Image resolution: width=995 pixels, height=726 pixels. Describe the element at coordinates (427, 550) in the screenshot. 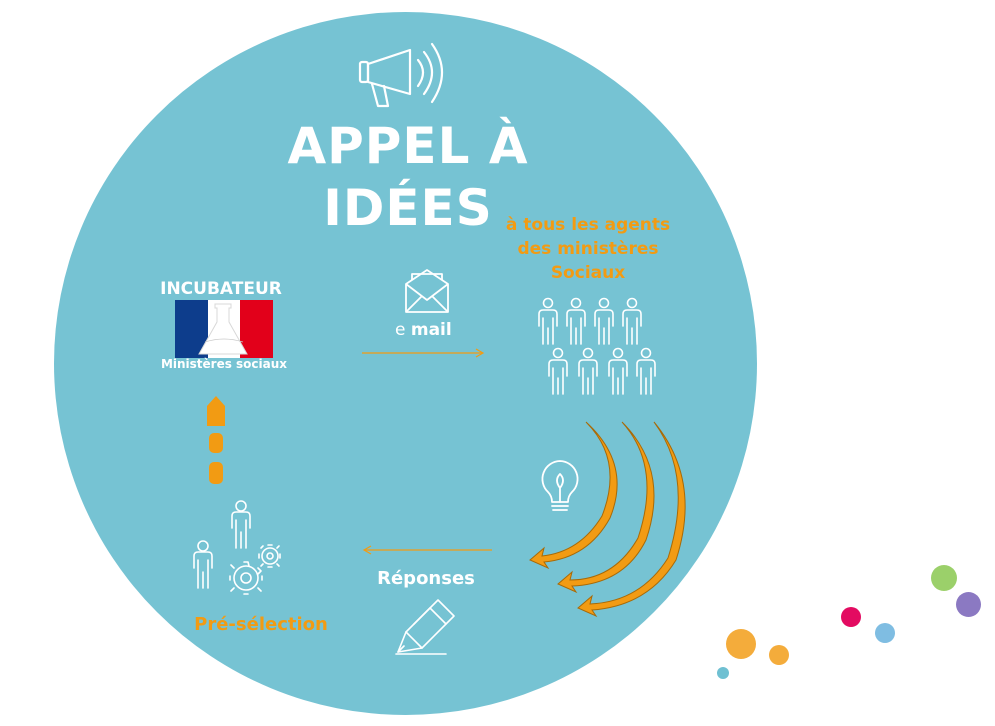

I see `arrow-left-icon` at that location.